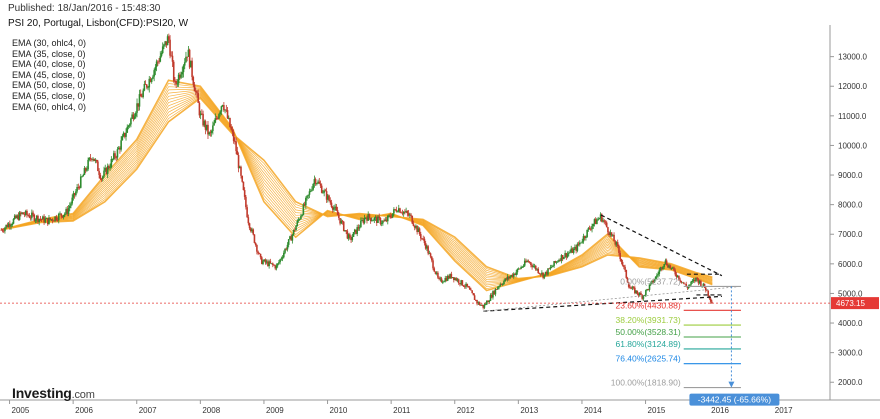 The height and width of the screenshot is (419, 880). Describe the element at coordinates (529, 410) in the screenshot. I see `x-tick-label: 2013` at that location.